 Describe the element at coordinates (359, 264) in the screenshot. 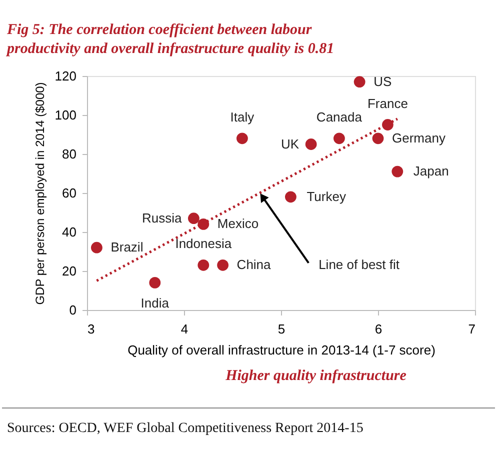

I see `annotation: Line of best fit` at that location.